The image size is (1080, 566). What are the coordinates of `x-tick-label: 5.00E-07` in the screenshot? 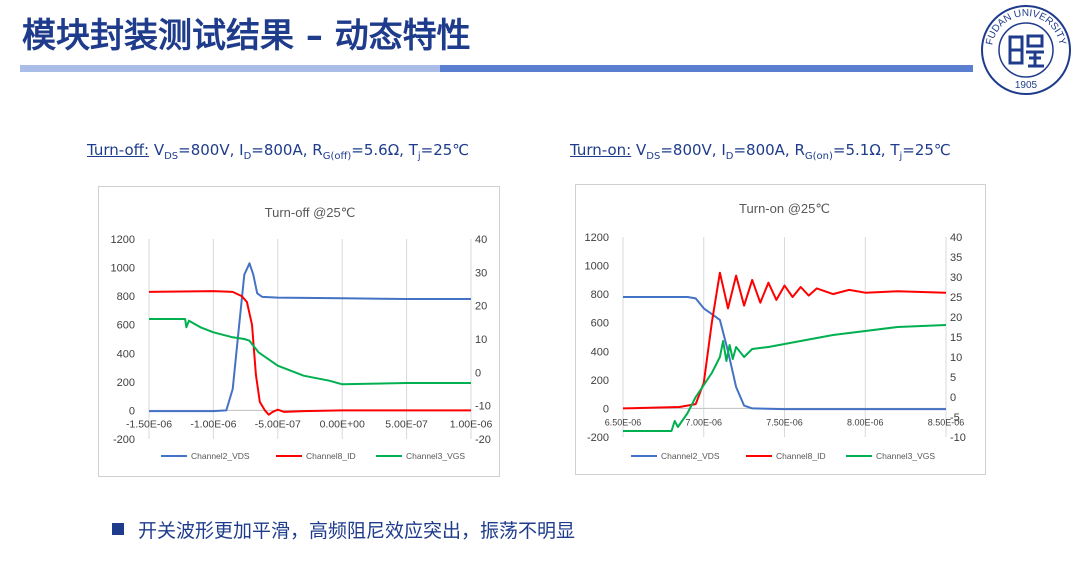 It's located at (406, 424).